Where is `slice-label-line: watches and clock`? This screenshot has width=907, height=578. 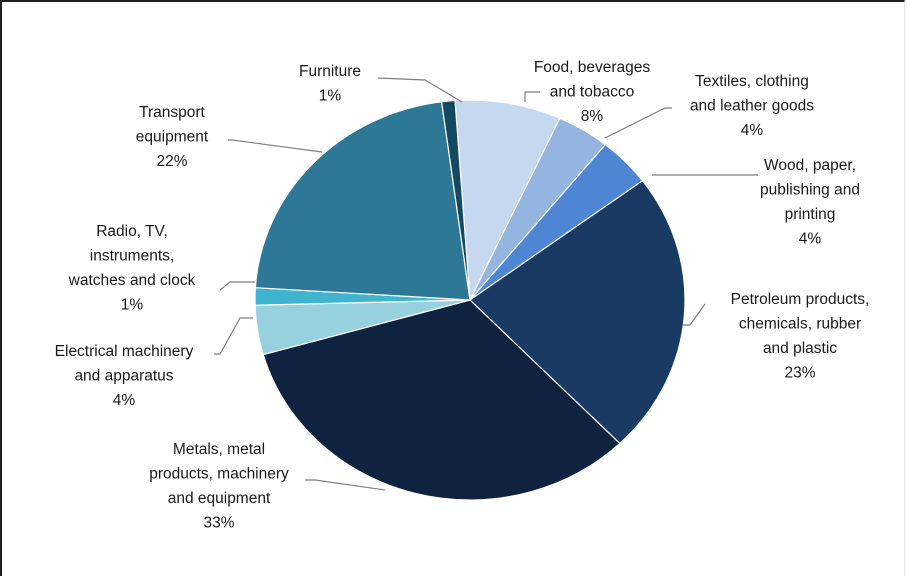 slice-label-line: watches and clock is located at coordinates (132, 280).